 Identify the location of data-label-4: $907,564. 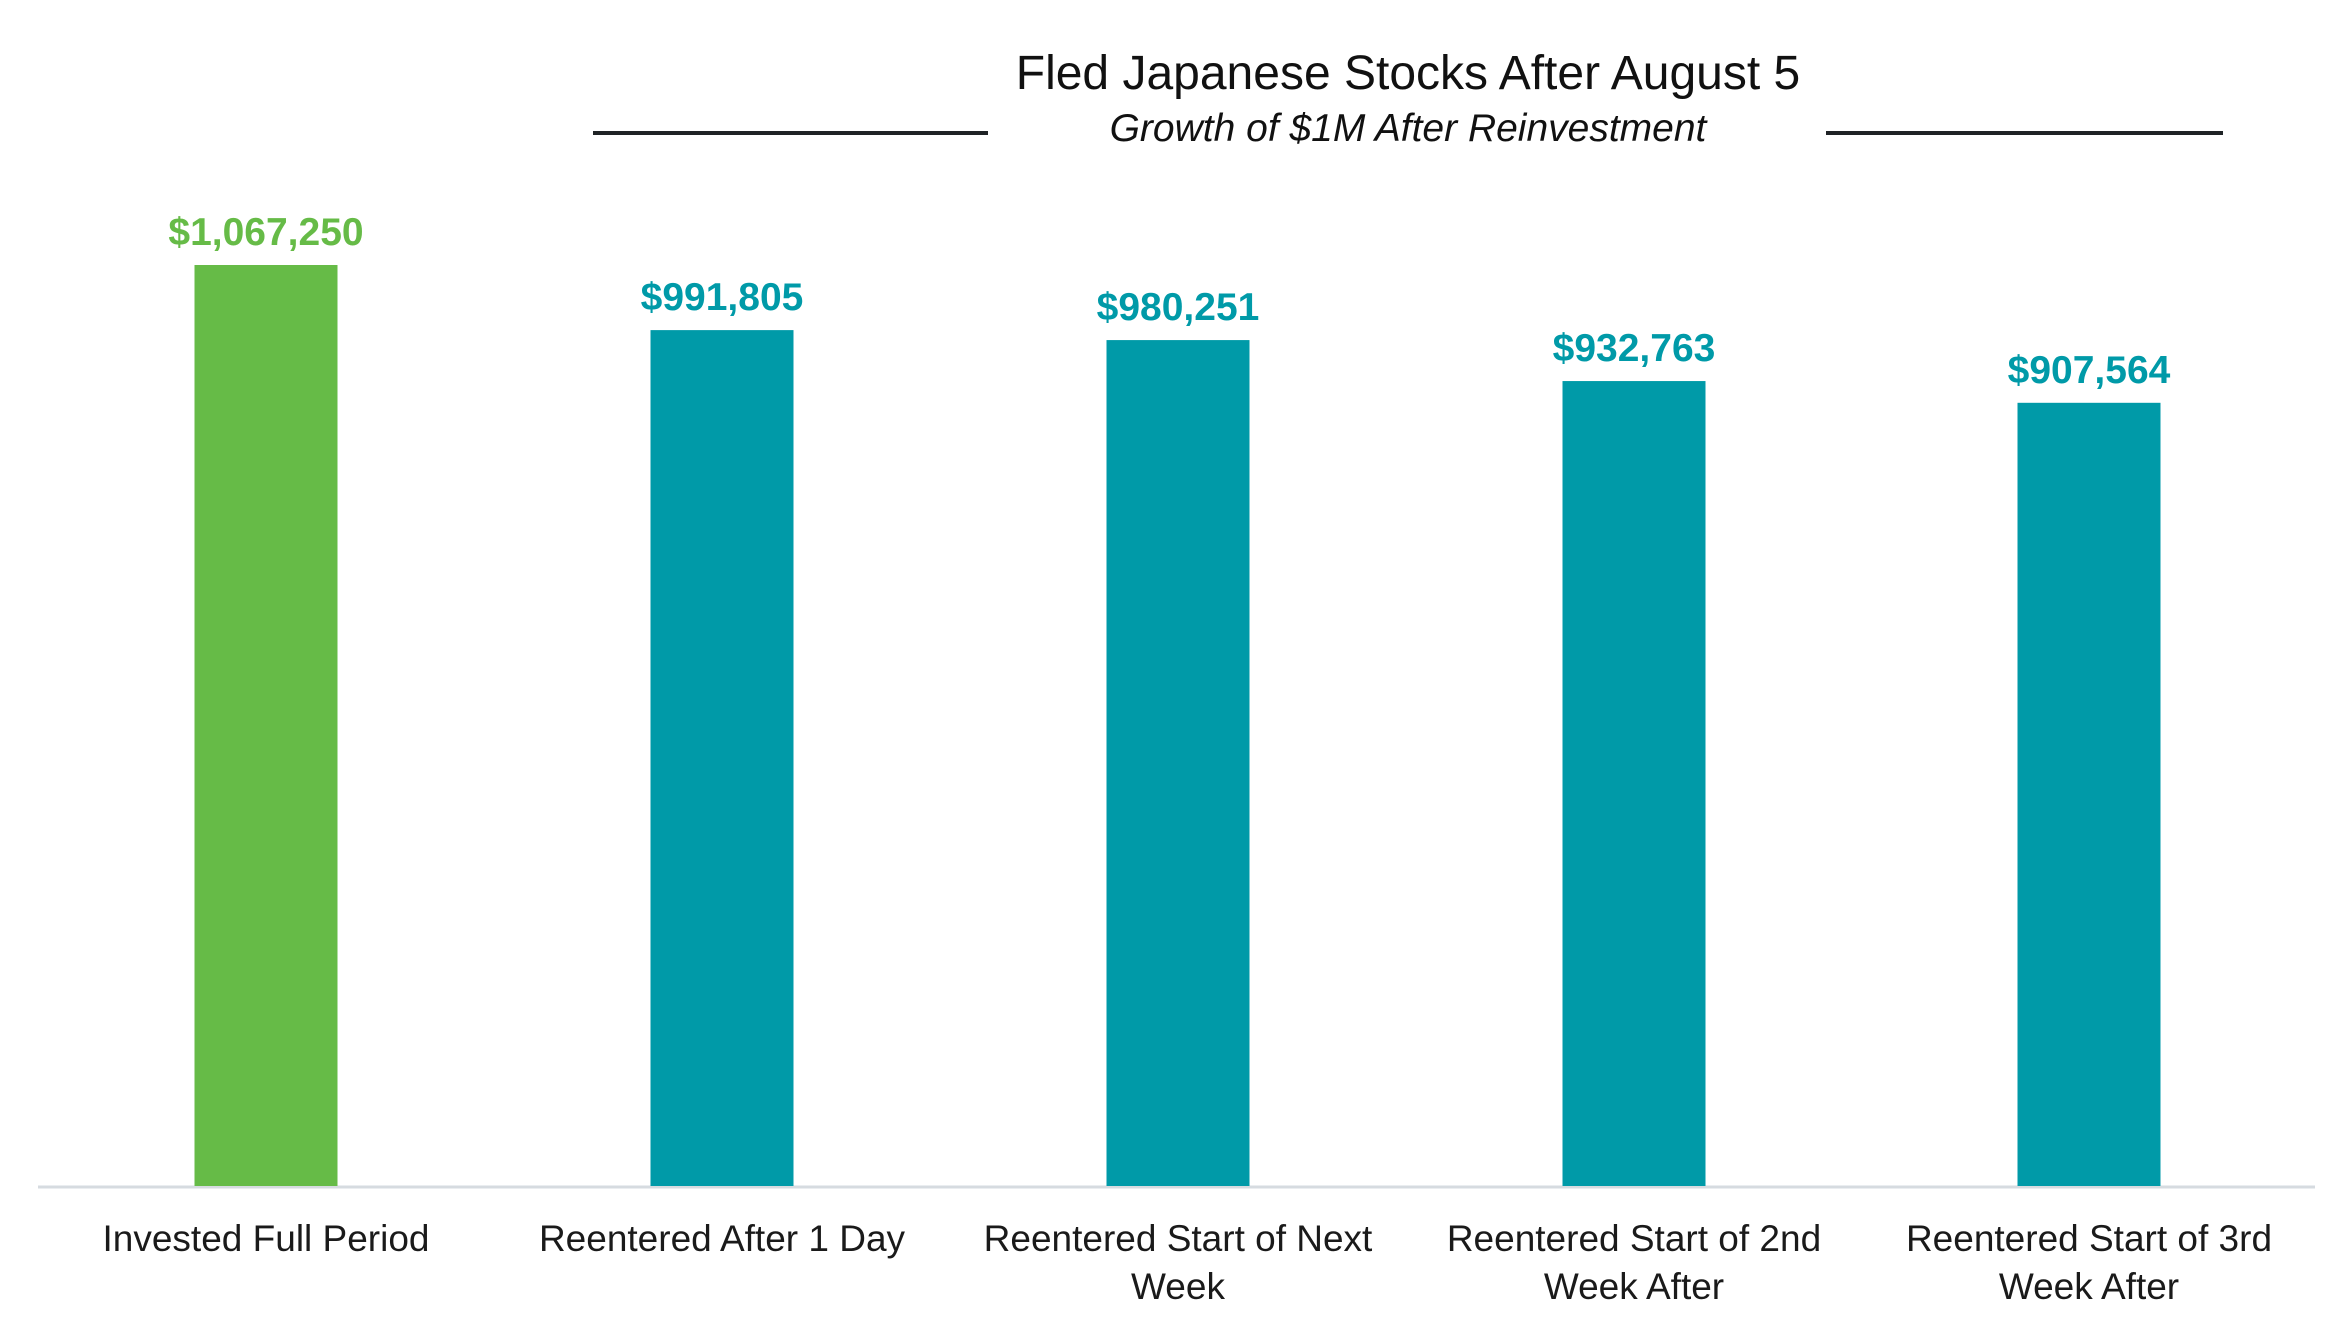
(2089, 370).